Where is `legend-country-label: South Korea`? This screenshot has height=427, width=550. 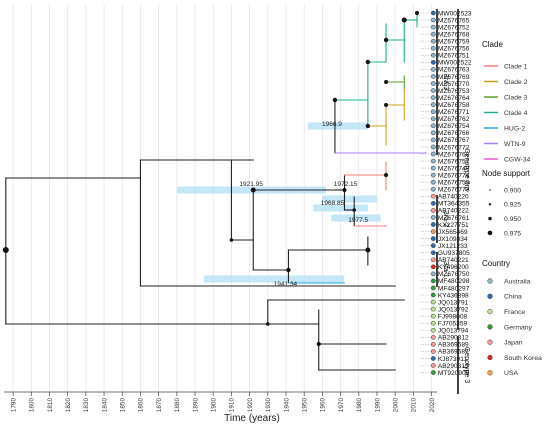
legend-country-label: South Korea is located at coordinates (523, 358).